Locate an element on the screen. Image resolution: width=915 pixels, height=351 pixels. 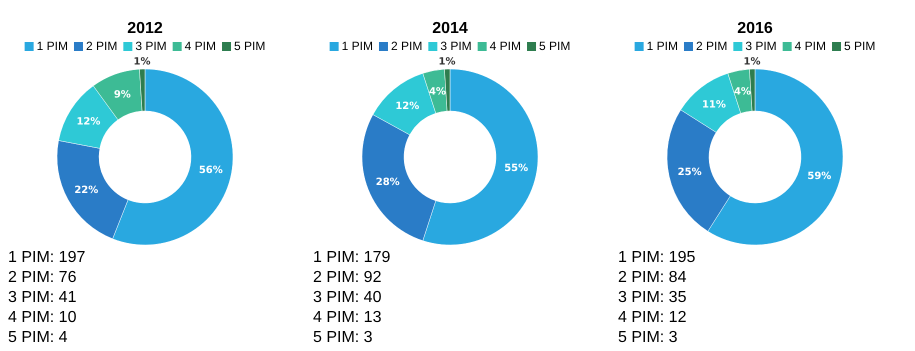
text: 4 PIM: 10 is located at coordinates (42, 317).